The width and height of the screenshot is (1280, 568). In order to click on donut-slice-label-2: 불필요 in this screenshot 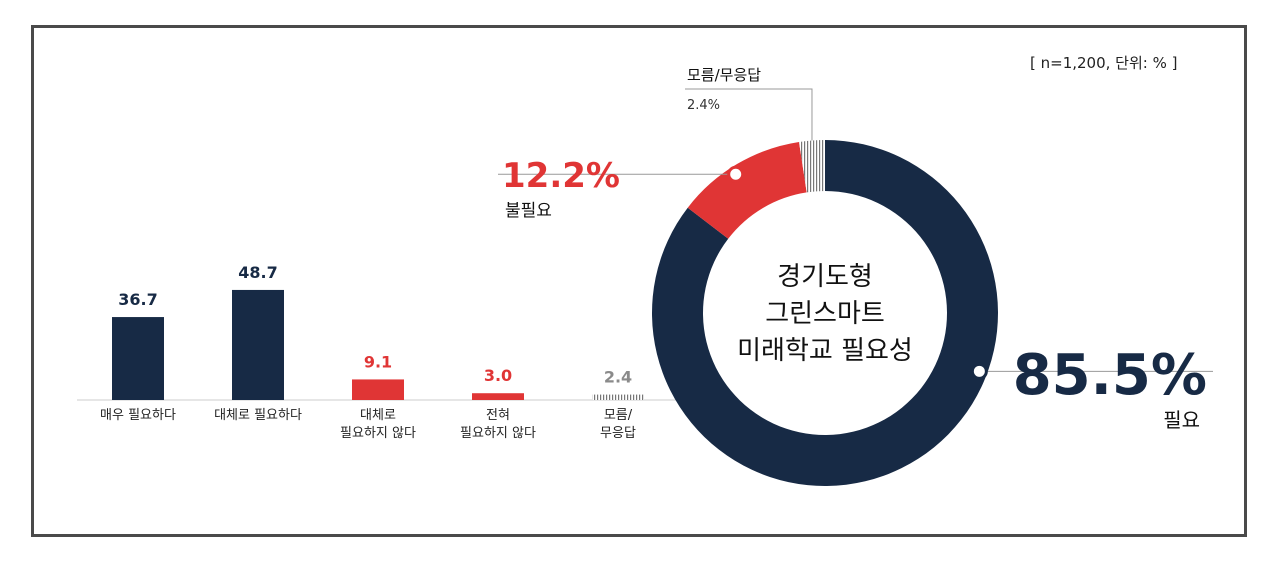, I will do `click(528, 211)`.